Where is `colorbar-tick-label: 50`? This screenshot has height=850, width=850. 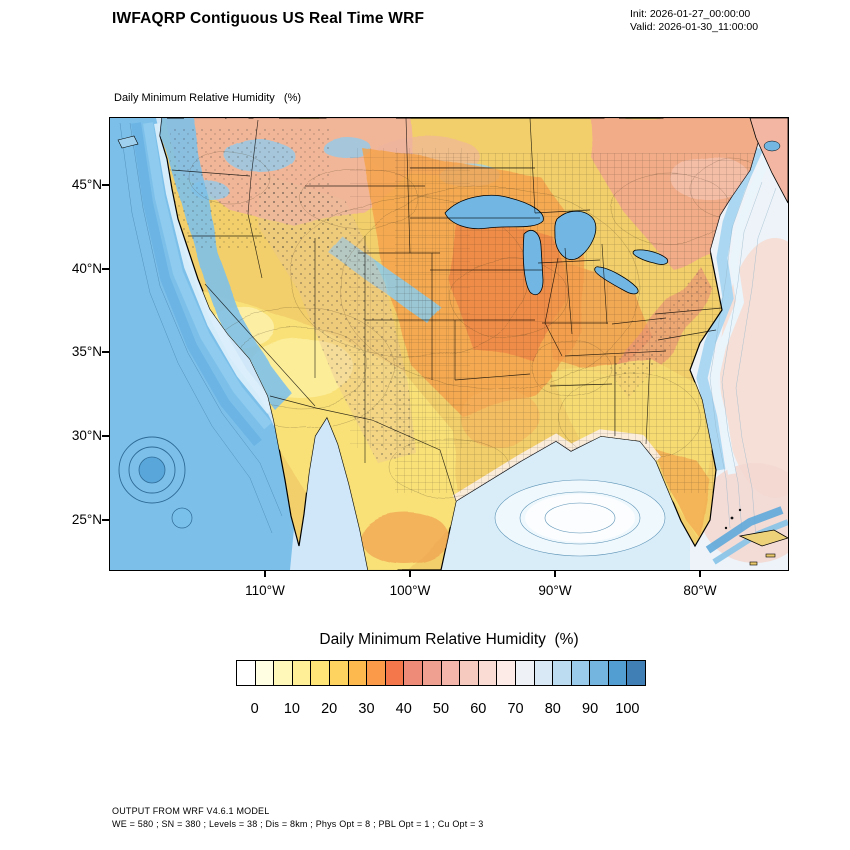 colorbar-tick-label: 50 is located at coordinates (441, 709).